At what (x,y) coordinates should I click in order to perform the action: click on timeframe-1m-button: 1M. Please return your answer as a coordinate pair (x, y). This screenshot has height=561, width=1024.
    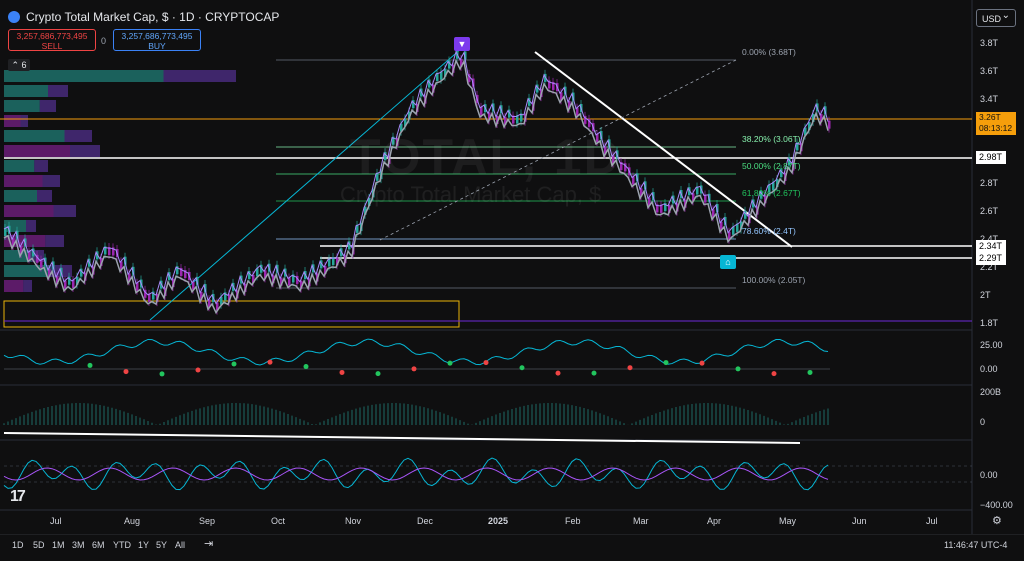
    Looking at the image, I should click on (58, 545).